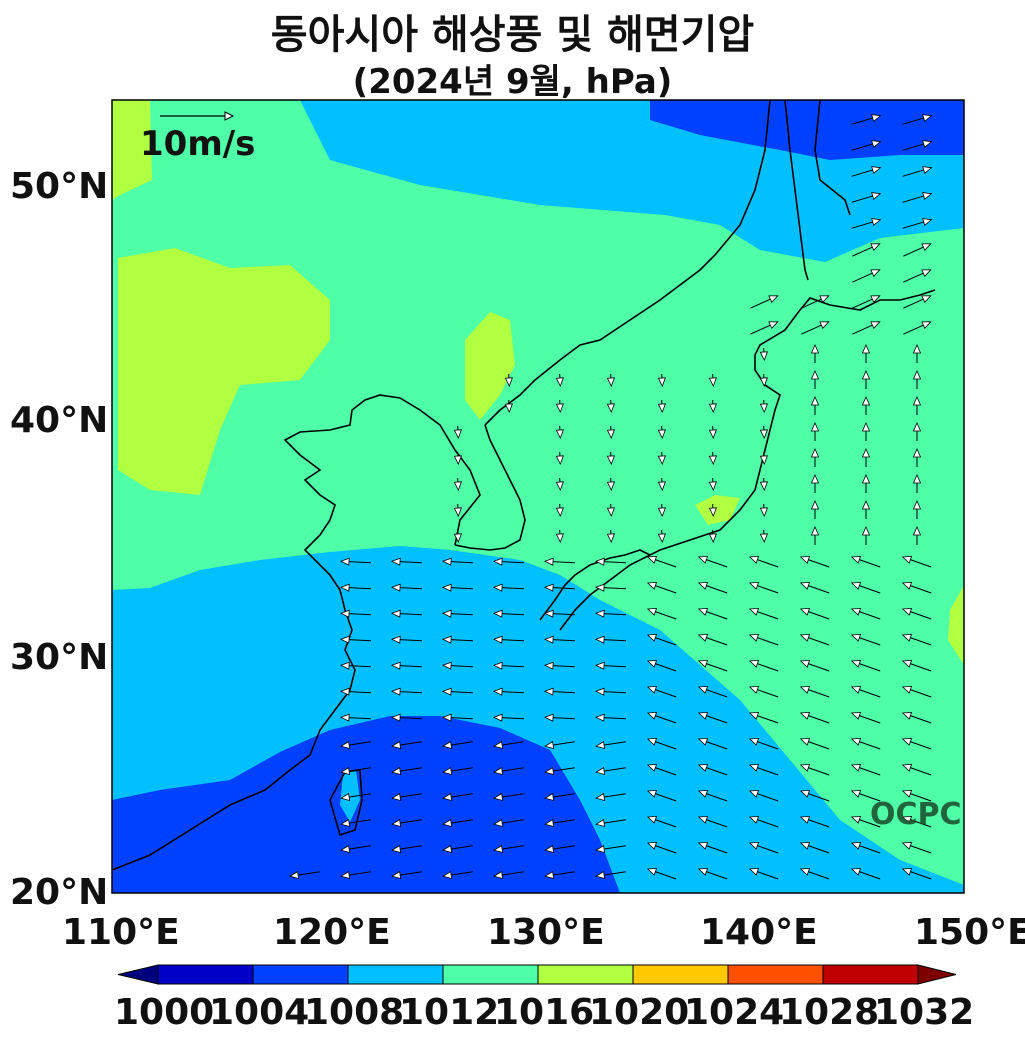  I want to click on sakhalin-west, so click(796, 190).